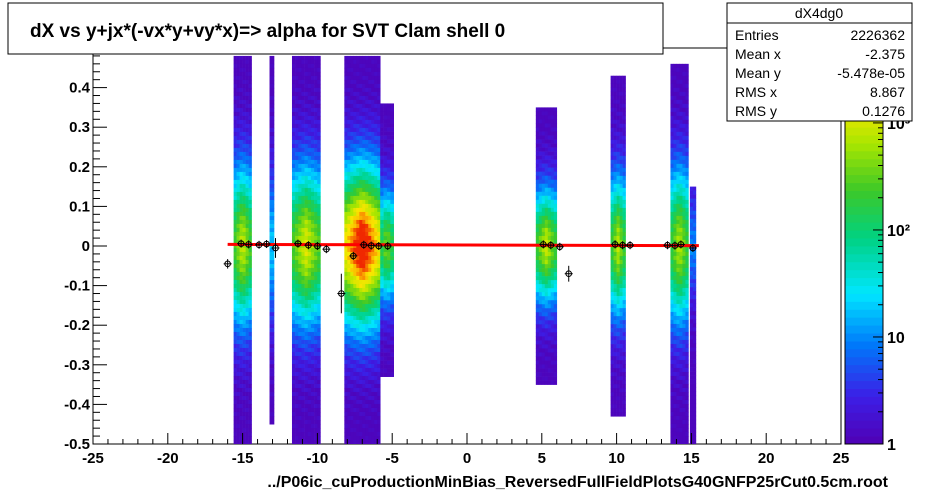 The width and height of the screenshot is (931, 494). Describe the element at coordinates (891, 445) in the screenshot. I see `z-tick-label: 1` at that location.